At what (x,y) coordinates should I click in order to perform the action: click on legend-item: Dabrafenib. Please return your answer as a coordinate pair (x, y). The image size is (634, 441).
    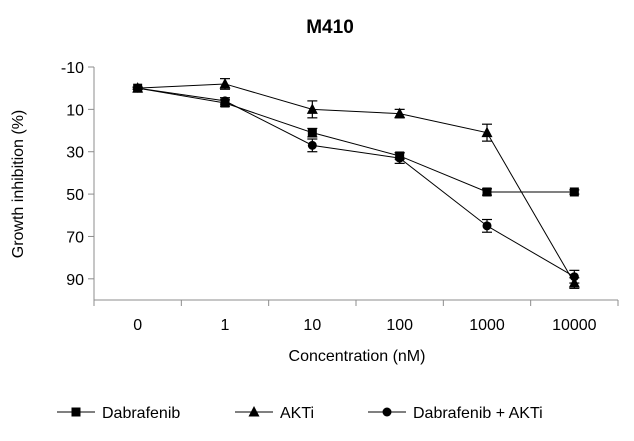
    Looking at the image, I should click on (118, 413).